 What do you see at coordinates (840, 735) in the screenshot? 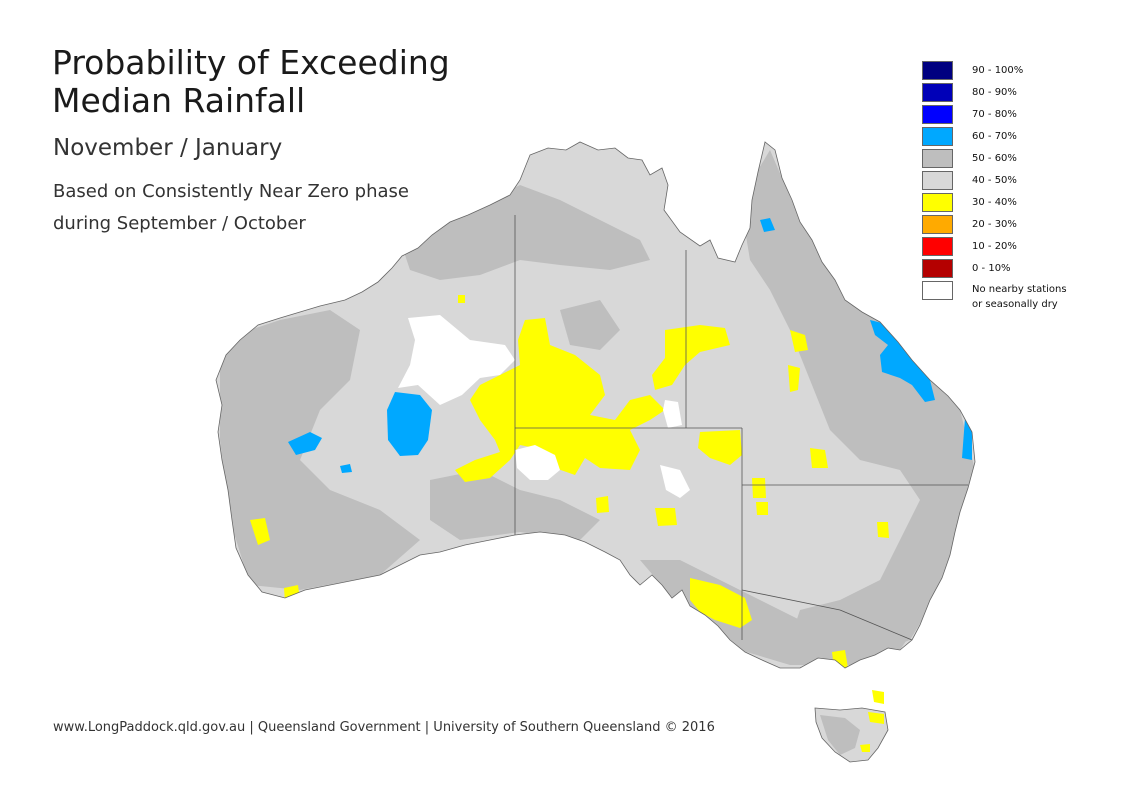
I see `tasmania-gray` at bounding box center [840, 735].